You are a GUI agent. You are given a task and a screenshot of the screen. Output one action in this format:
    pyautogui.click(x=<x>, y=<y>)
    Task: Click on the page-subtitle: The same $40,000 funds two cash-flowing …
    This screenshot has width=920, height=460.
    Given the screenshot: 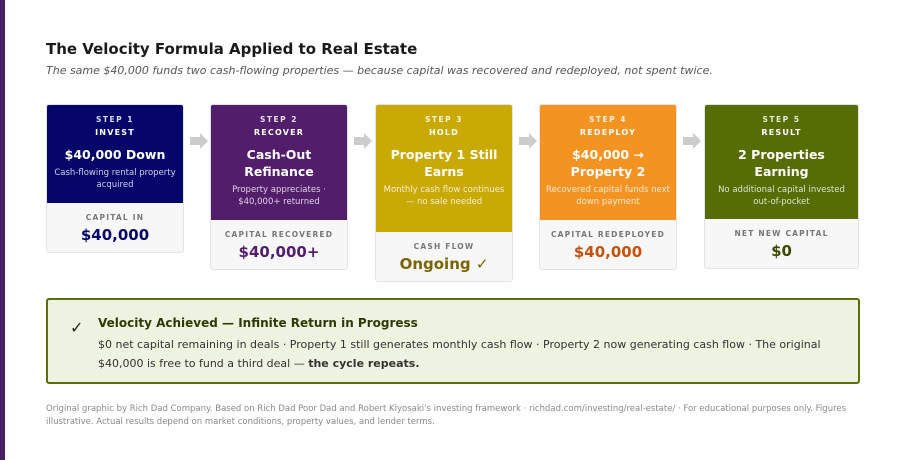 What is the action you would take?
    pyautogui.click(x=379, y=70)
    